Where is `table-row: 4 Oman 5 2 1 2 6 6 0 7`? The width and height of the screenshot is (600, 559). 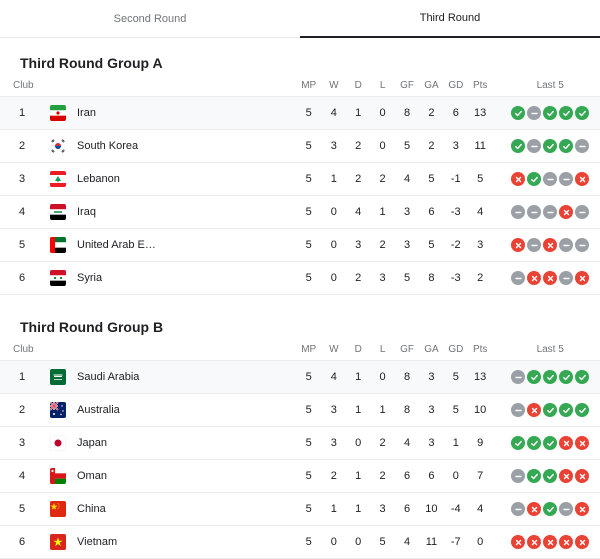 table-row: 4 Oman 5 2 1 2 6 6 0 7 is located at coordinates (300, 476).